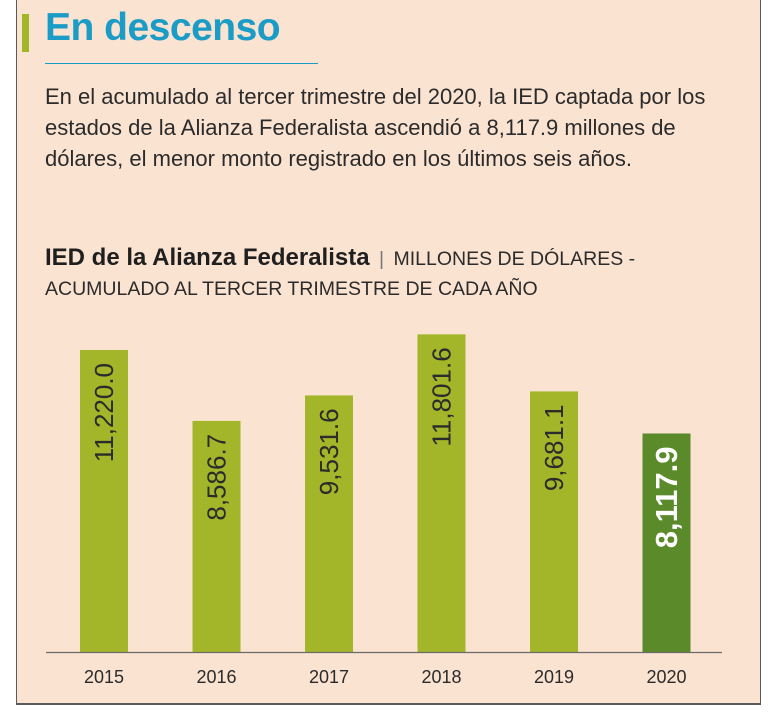  I want to click on x-tick-2020: 2020, so click(666, 677).